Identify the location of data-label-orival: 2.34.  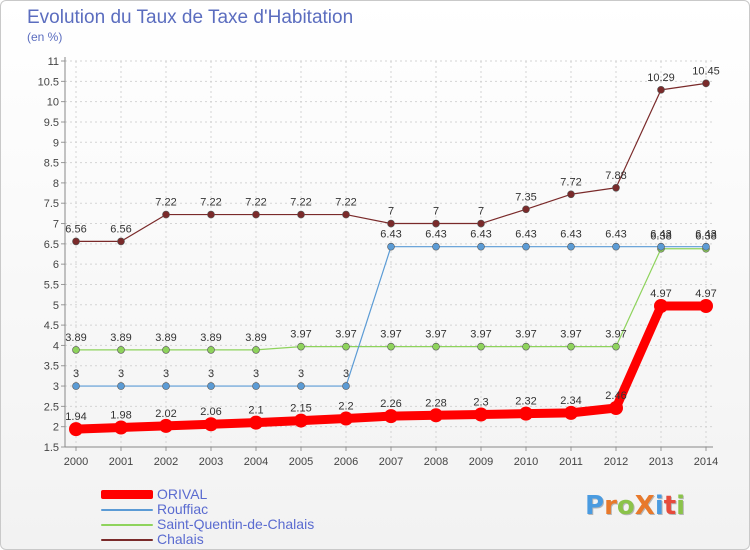
(570, 401).